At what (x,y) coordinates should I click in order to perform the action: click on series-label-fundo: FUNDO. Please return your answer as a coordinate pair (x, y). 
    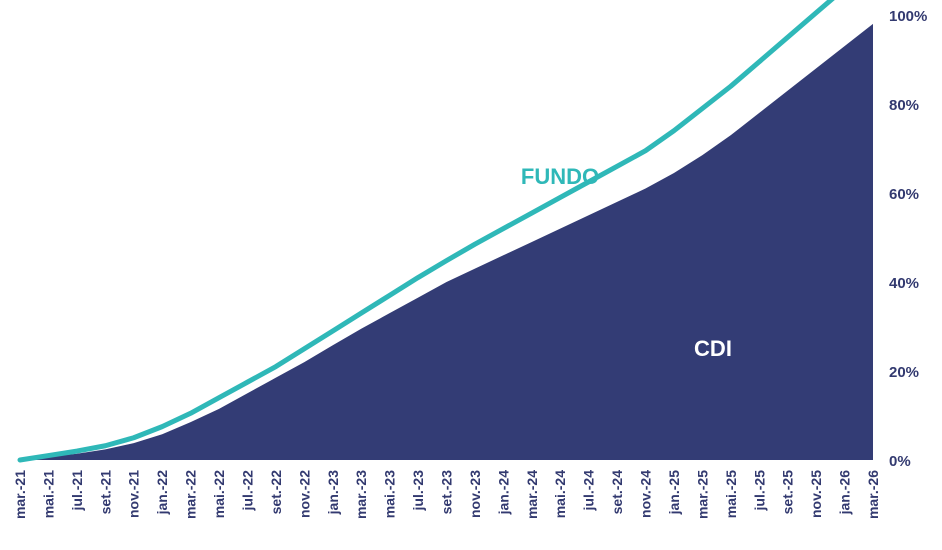
    Looking at the image, I should click on (560, 176).